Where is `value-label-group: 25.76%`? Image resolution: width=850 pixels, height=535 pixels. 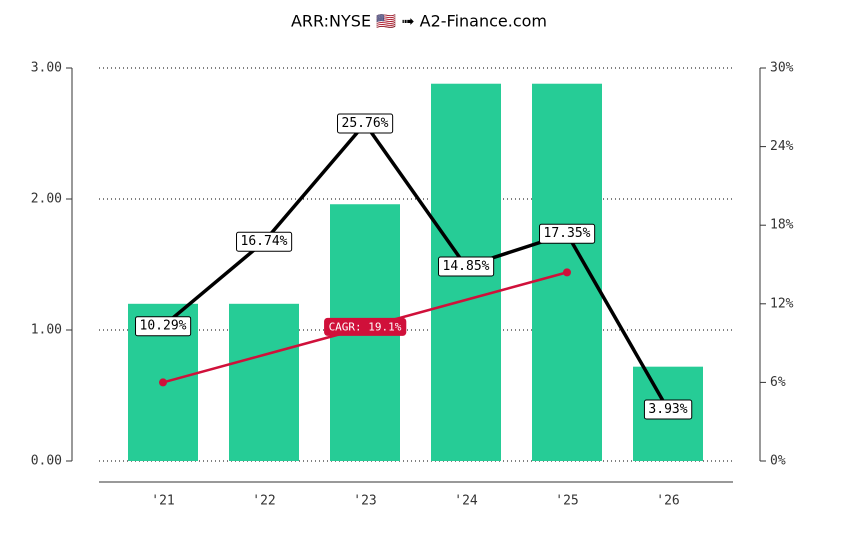 value-label-group: 25.76% is located at coordinates (365, 123).